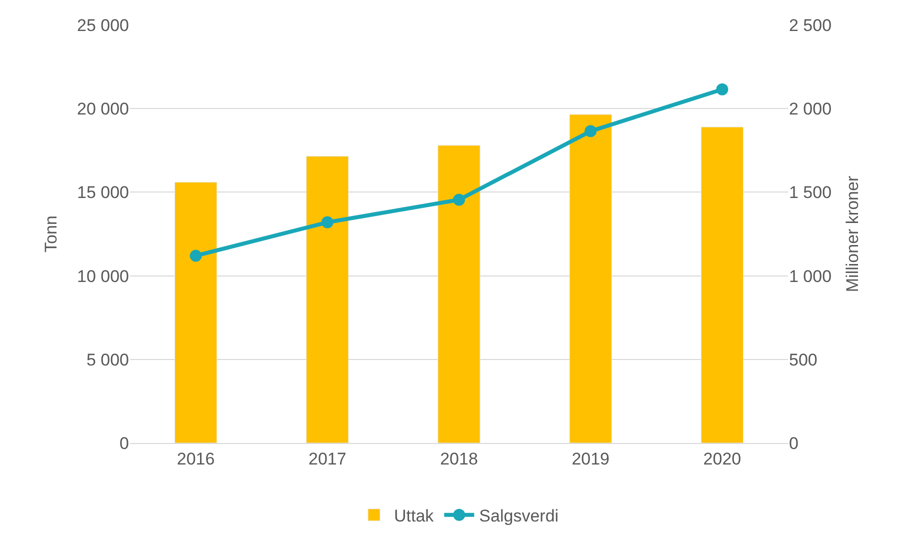 The width and height of the screenshot is (903, 545). What do you see at coordinates (414, 516) in the screenshot?
I see `legend-label: Uttak` at bounding box center [414, 516].